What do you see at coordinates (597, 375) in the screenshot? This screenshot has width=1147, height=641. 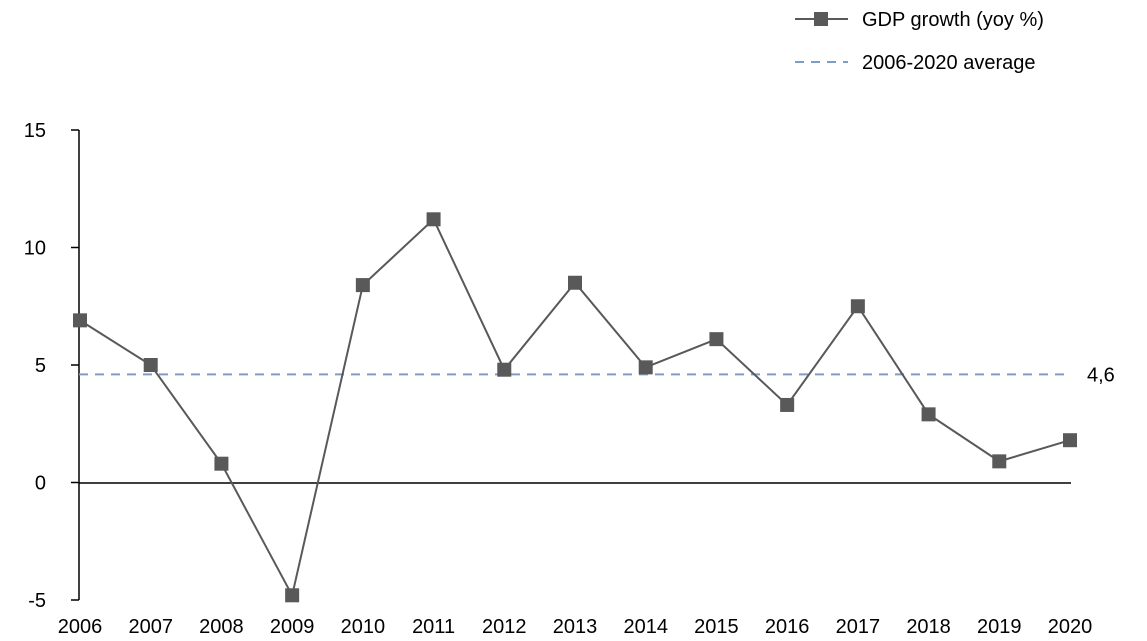 I see `reference-lines: 4,6` at bounding box center [597, 375].